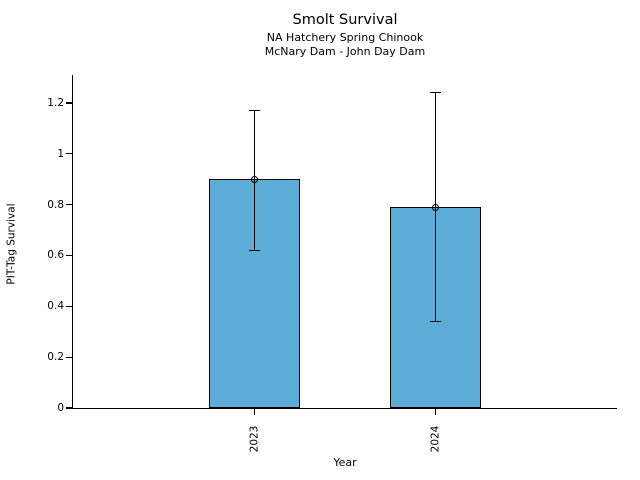  Describe the element at coordinates (55, 255) in the screenshot. I see `y-tick-label: 0.6` at that location.